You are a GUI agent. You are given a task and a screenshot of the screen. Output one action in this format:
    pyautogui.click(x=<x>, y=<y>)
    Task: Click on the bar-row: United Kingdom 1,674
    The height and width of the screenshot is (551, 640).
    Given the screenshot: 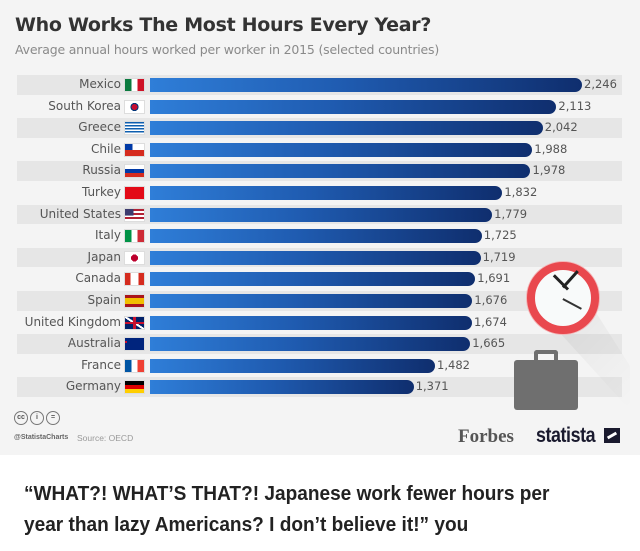 What is the action you would take?
    pyautogui.click(x=320, y=323)
    